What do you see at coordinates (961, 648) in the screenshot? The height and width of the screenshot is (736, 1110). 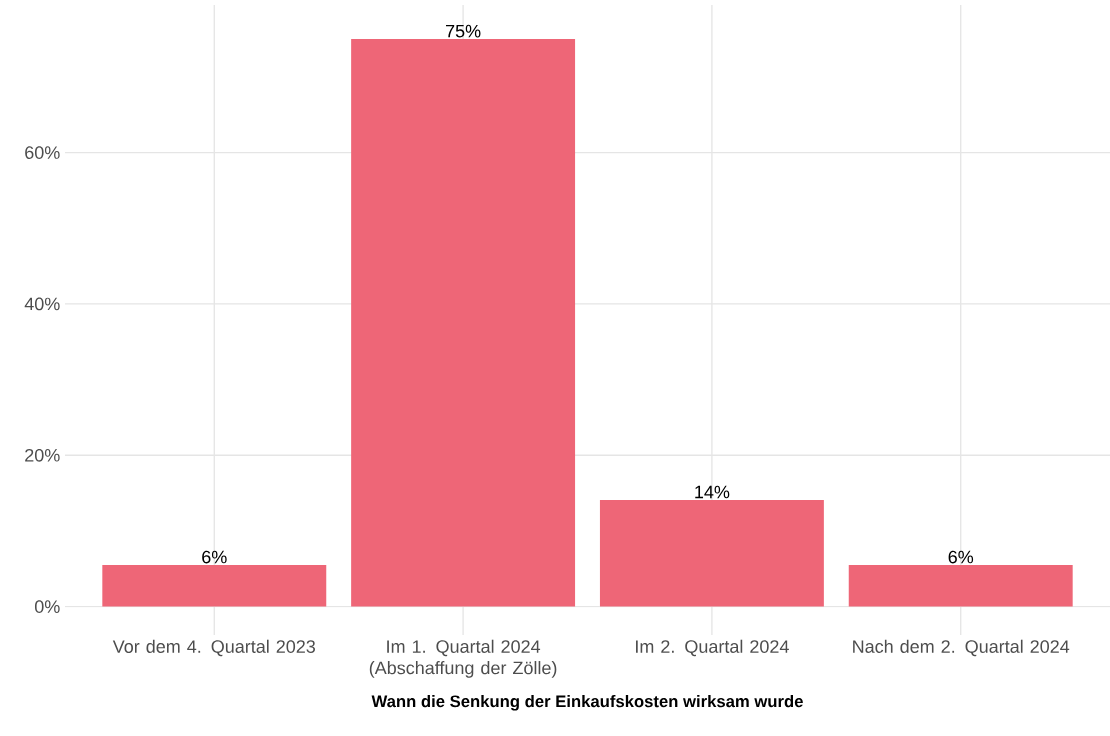 I see `x-tick-label: Nach dem 2. Quartal 2024` at bounding box center [961, 648].